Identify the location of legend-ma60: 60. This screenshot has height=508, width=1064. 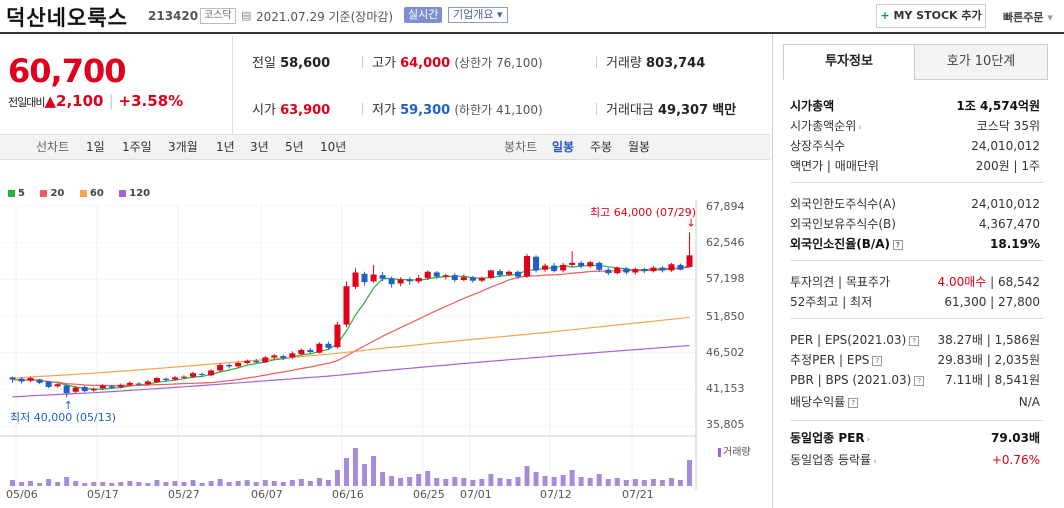
(94, 193).